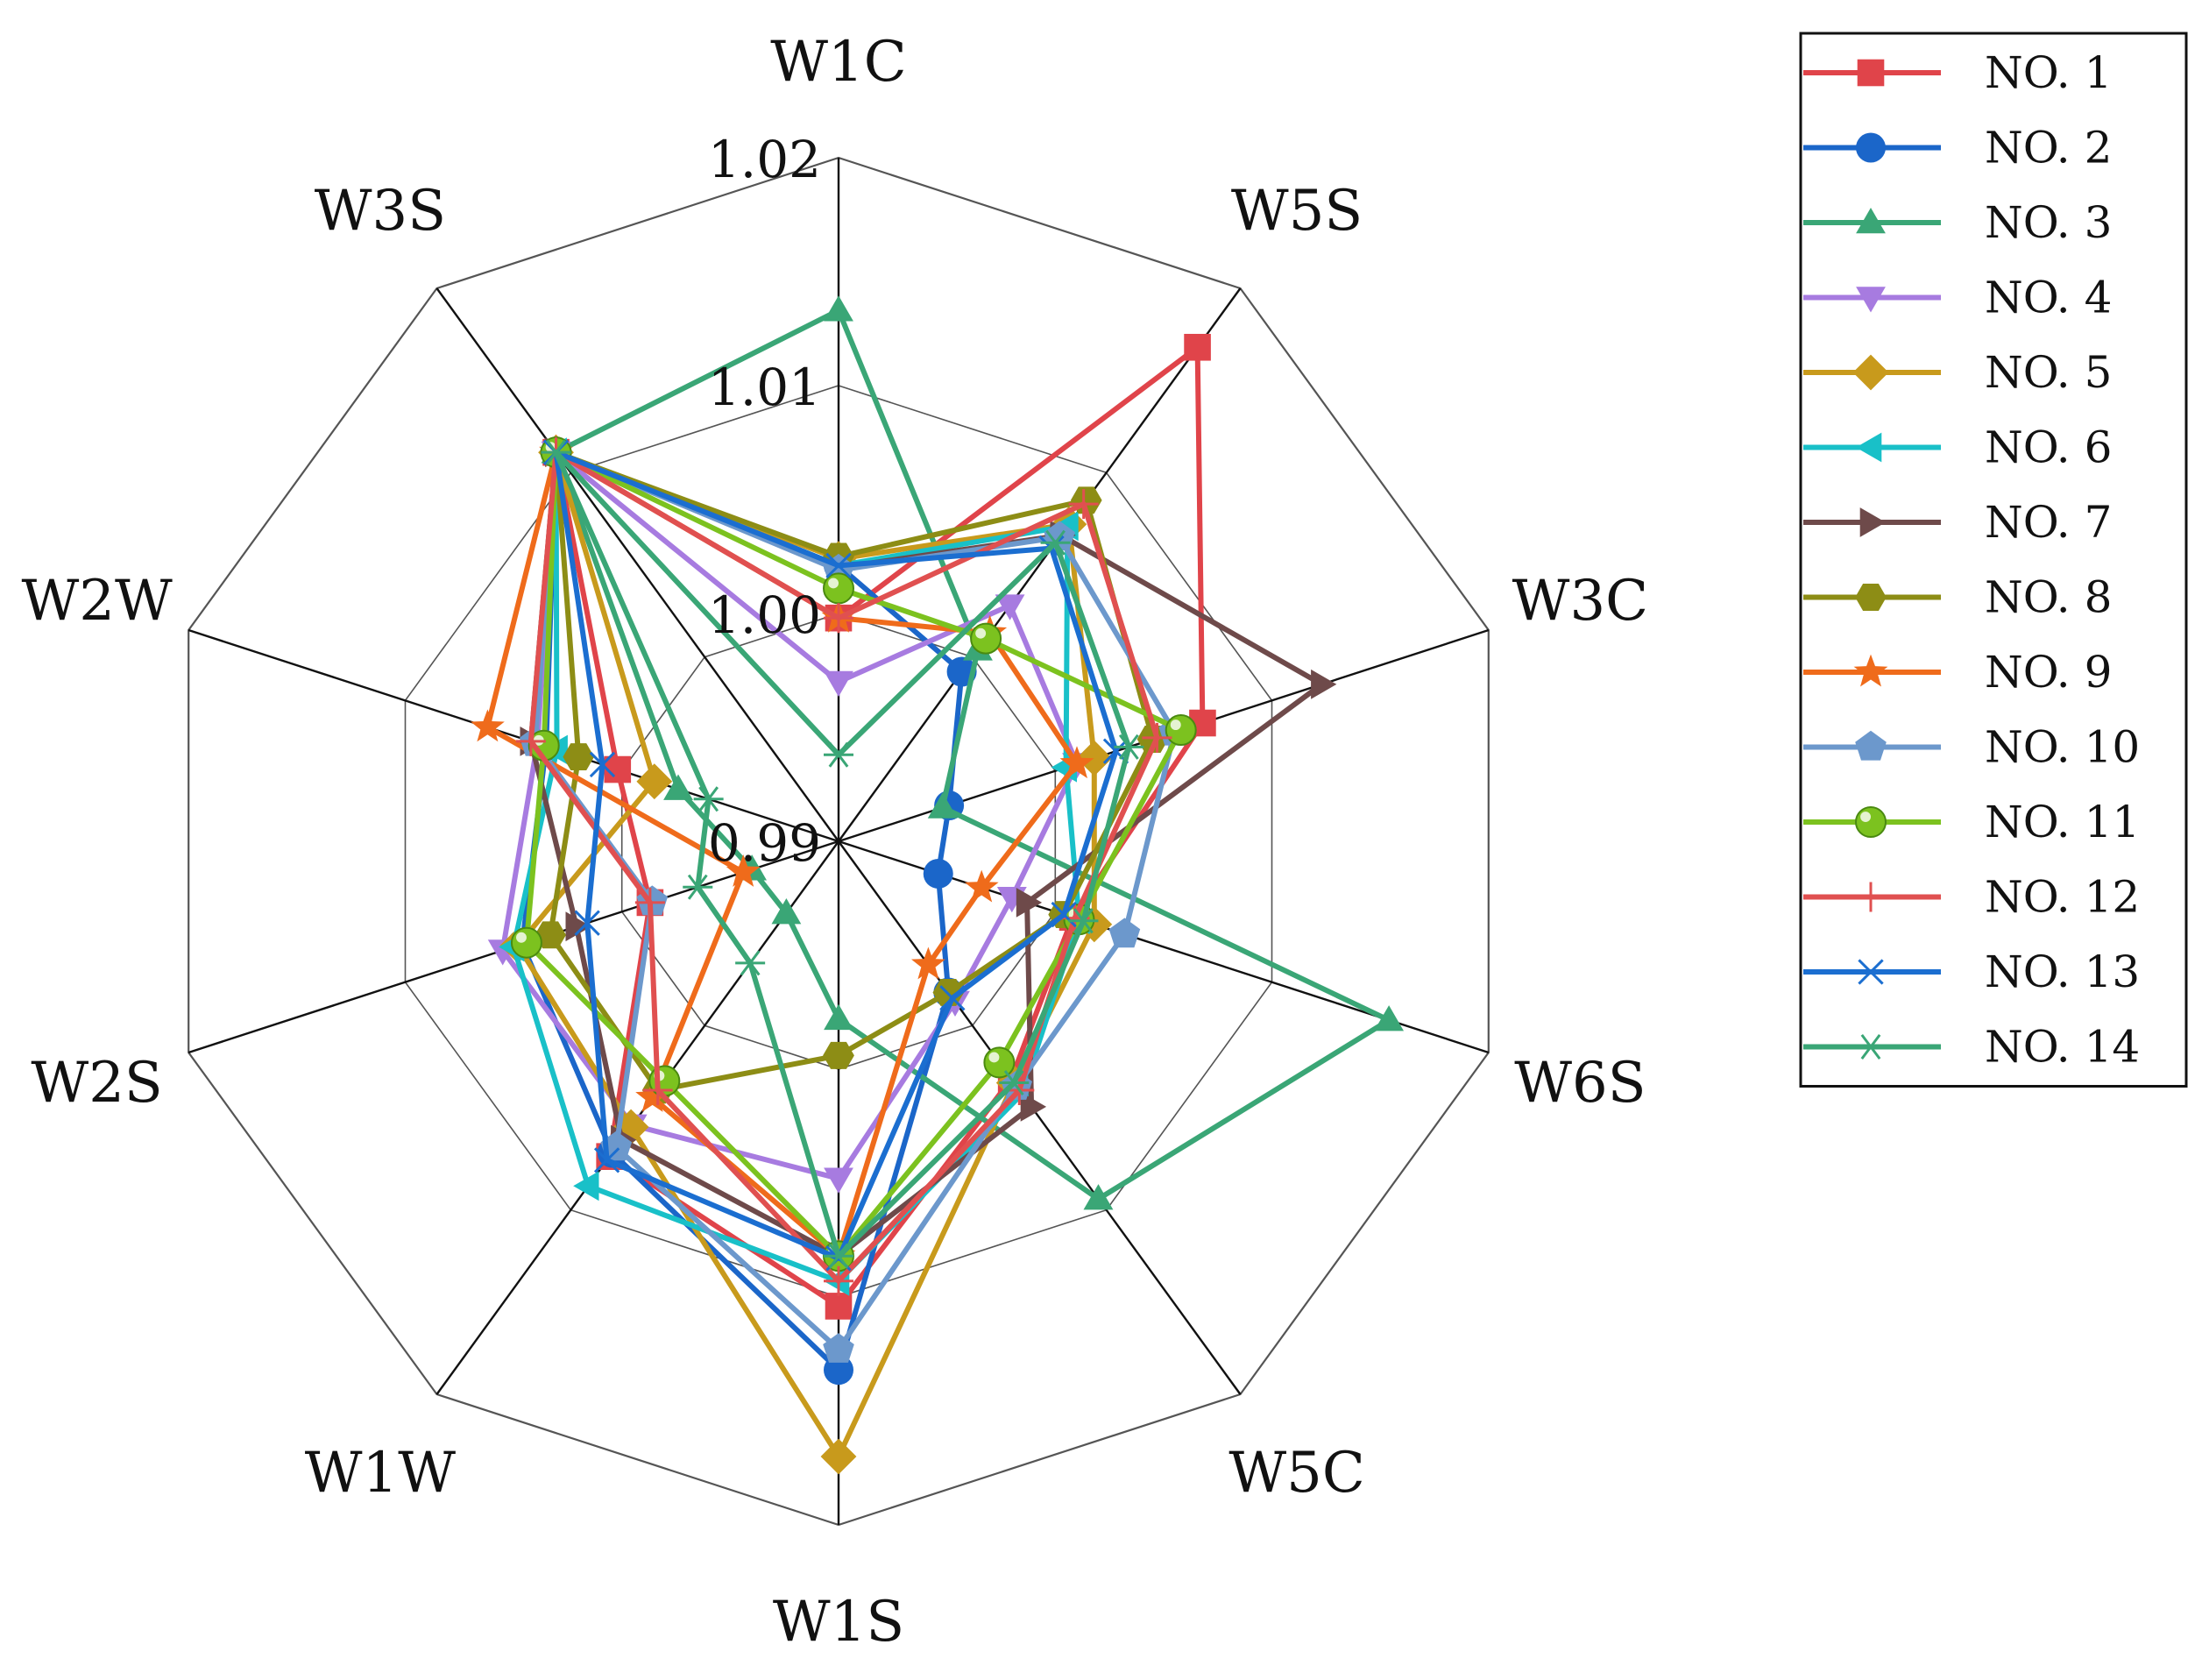  Describe the element at coordinates (1083, 504) in the screenshot. I see `data-point-no-12-w5s` at that location.